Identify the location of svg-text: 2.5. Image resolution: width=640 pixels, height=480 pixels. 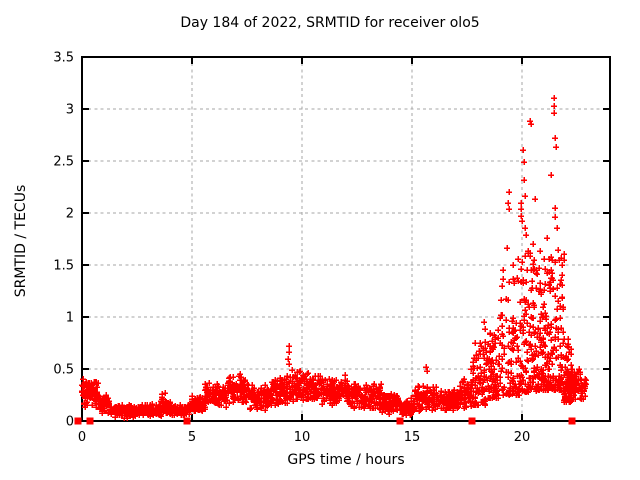
(63, 162).